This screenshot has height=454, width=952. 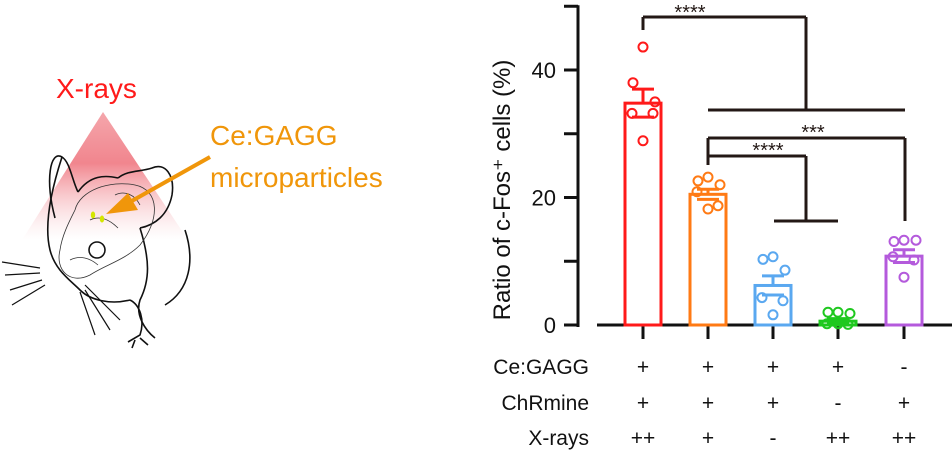 What do you see at coordinates (541, 367) in the screenshot?
I see `condition-label: Ce:GAGG` at bounding box center [541, 367].